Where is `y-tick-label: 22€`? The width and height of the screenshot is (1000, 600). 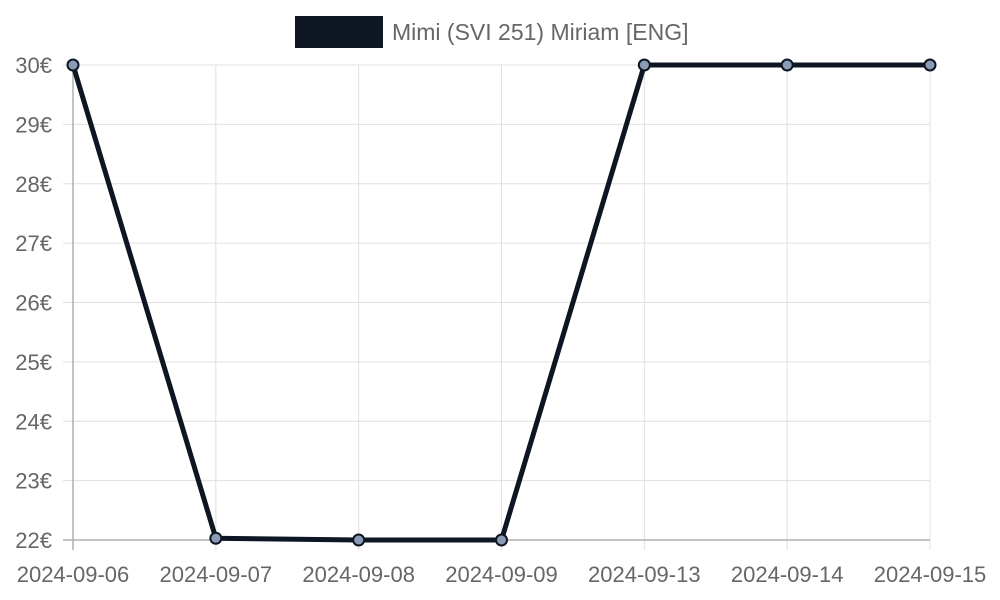 y-tick-label: 22€ is located at coordinates (33, 540).